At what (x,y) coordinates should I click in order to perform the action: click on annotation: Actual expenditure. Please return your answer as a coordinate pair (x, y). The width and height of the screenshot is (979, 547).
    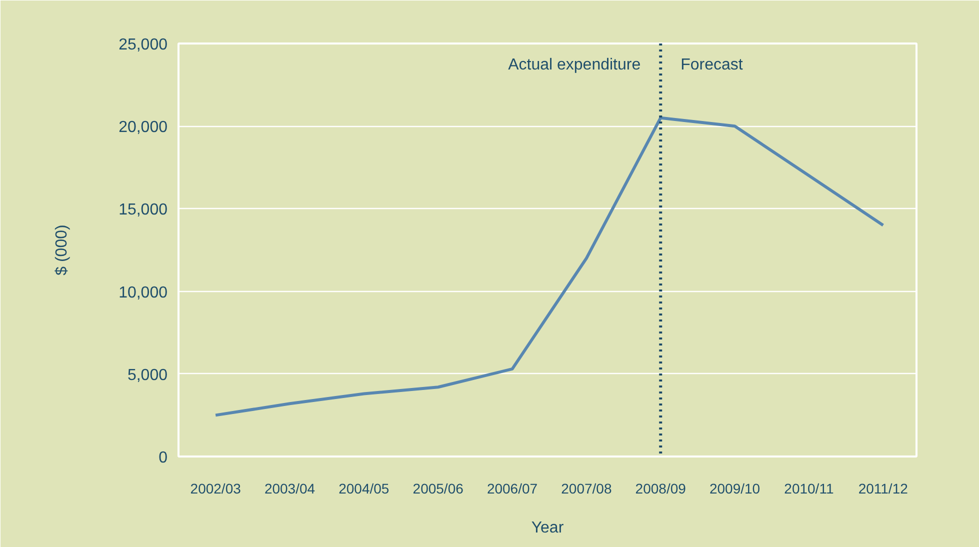
    Looking at the image, I should click on (574, 65).